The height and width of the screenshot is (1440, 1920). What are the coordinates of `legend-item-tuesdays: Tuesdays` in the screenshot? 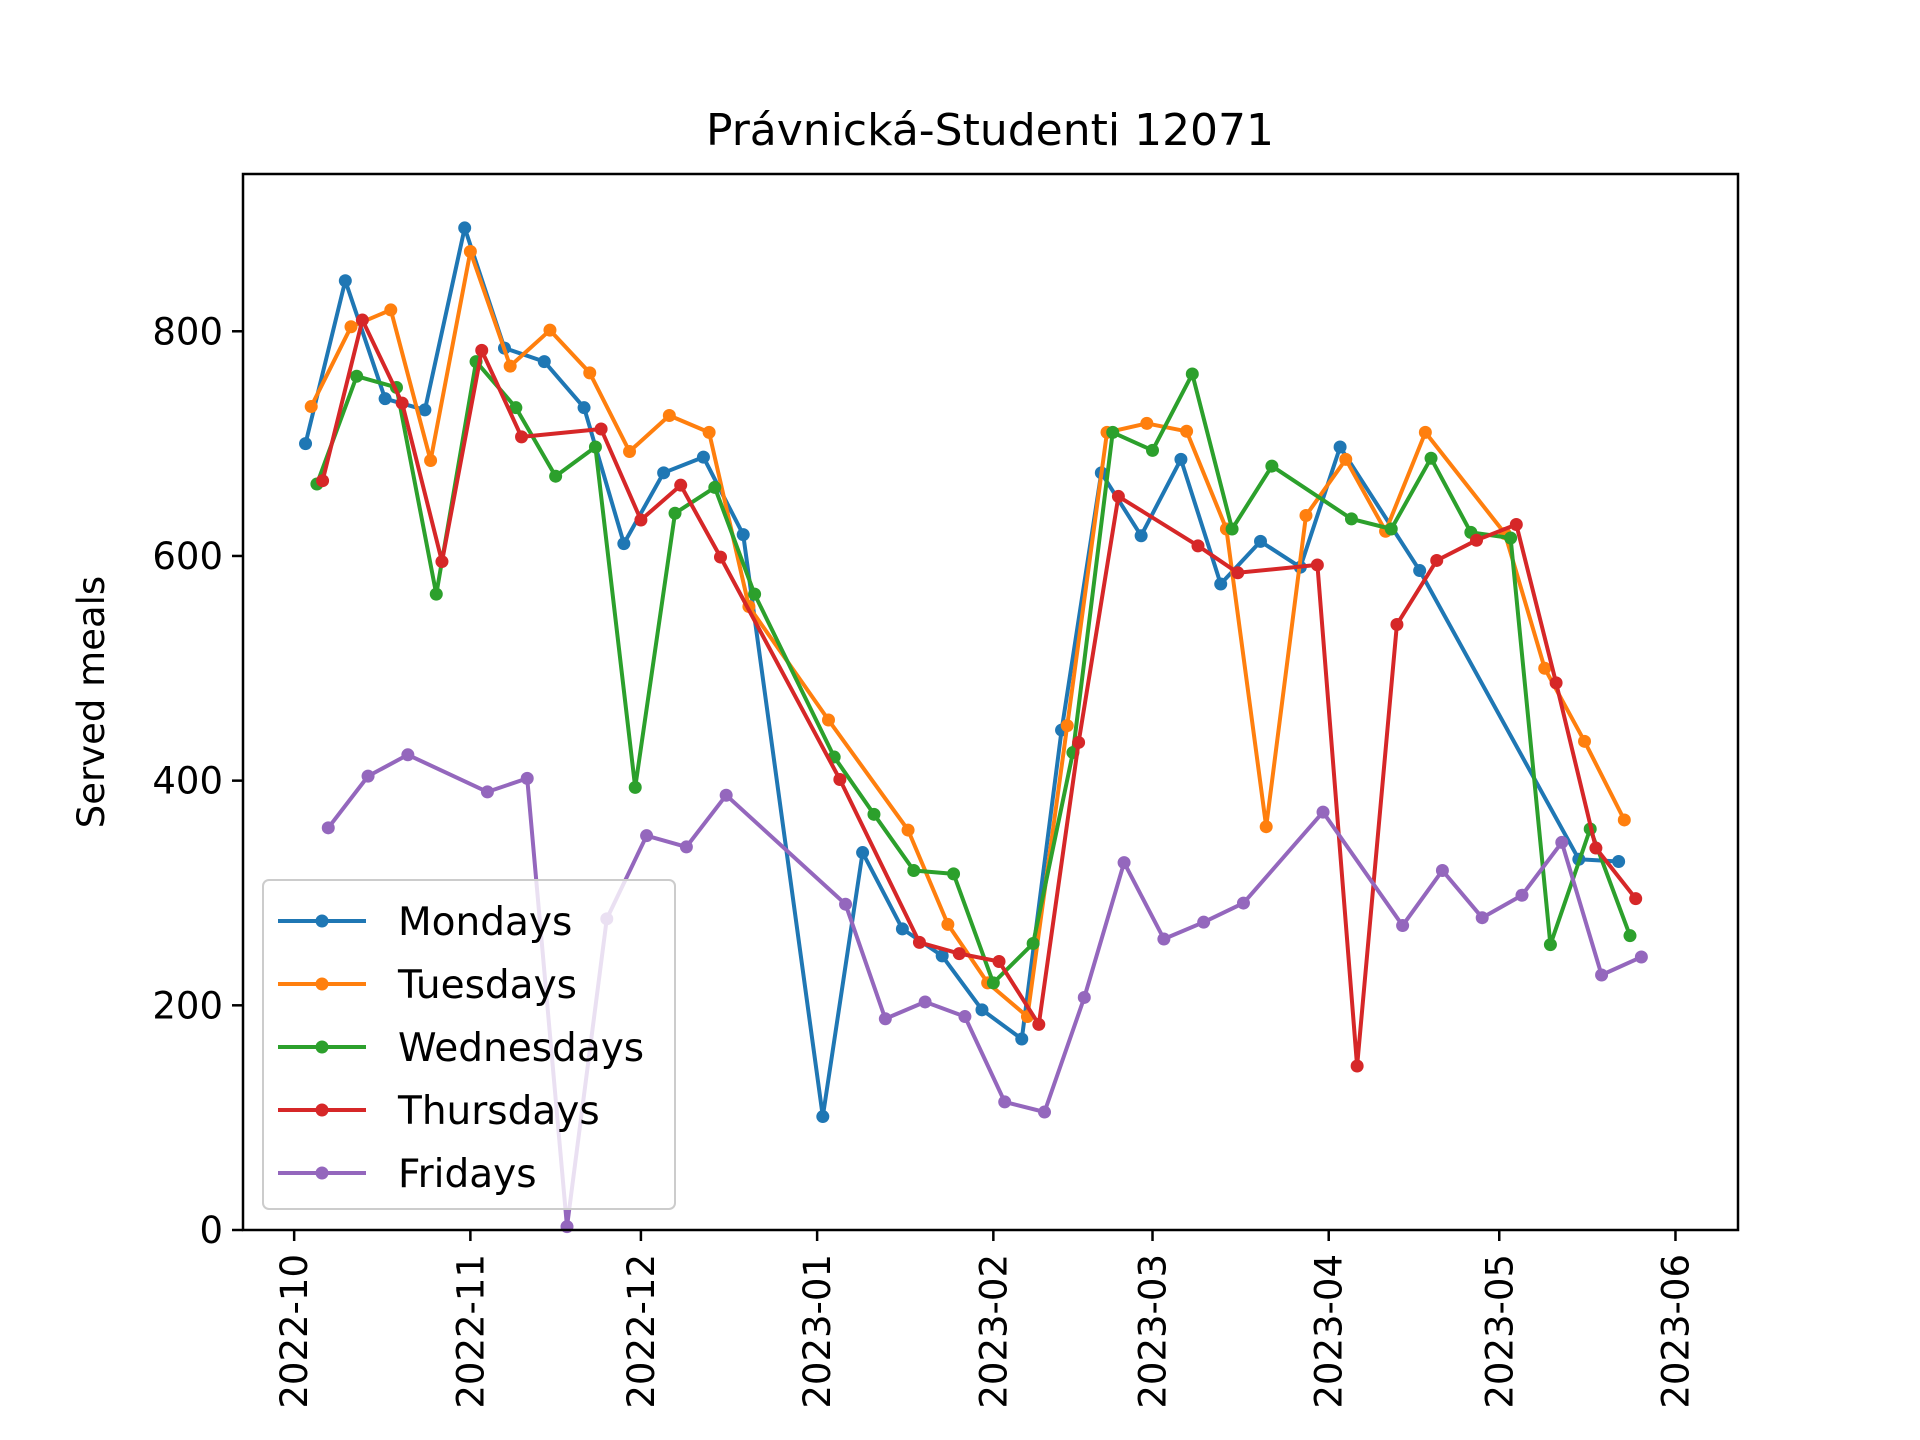 It's located at (427, 985).